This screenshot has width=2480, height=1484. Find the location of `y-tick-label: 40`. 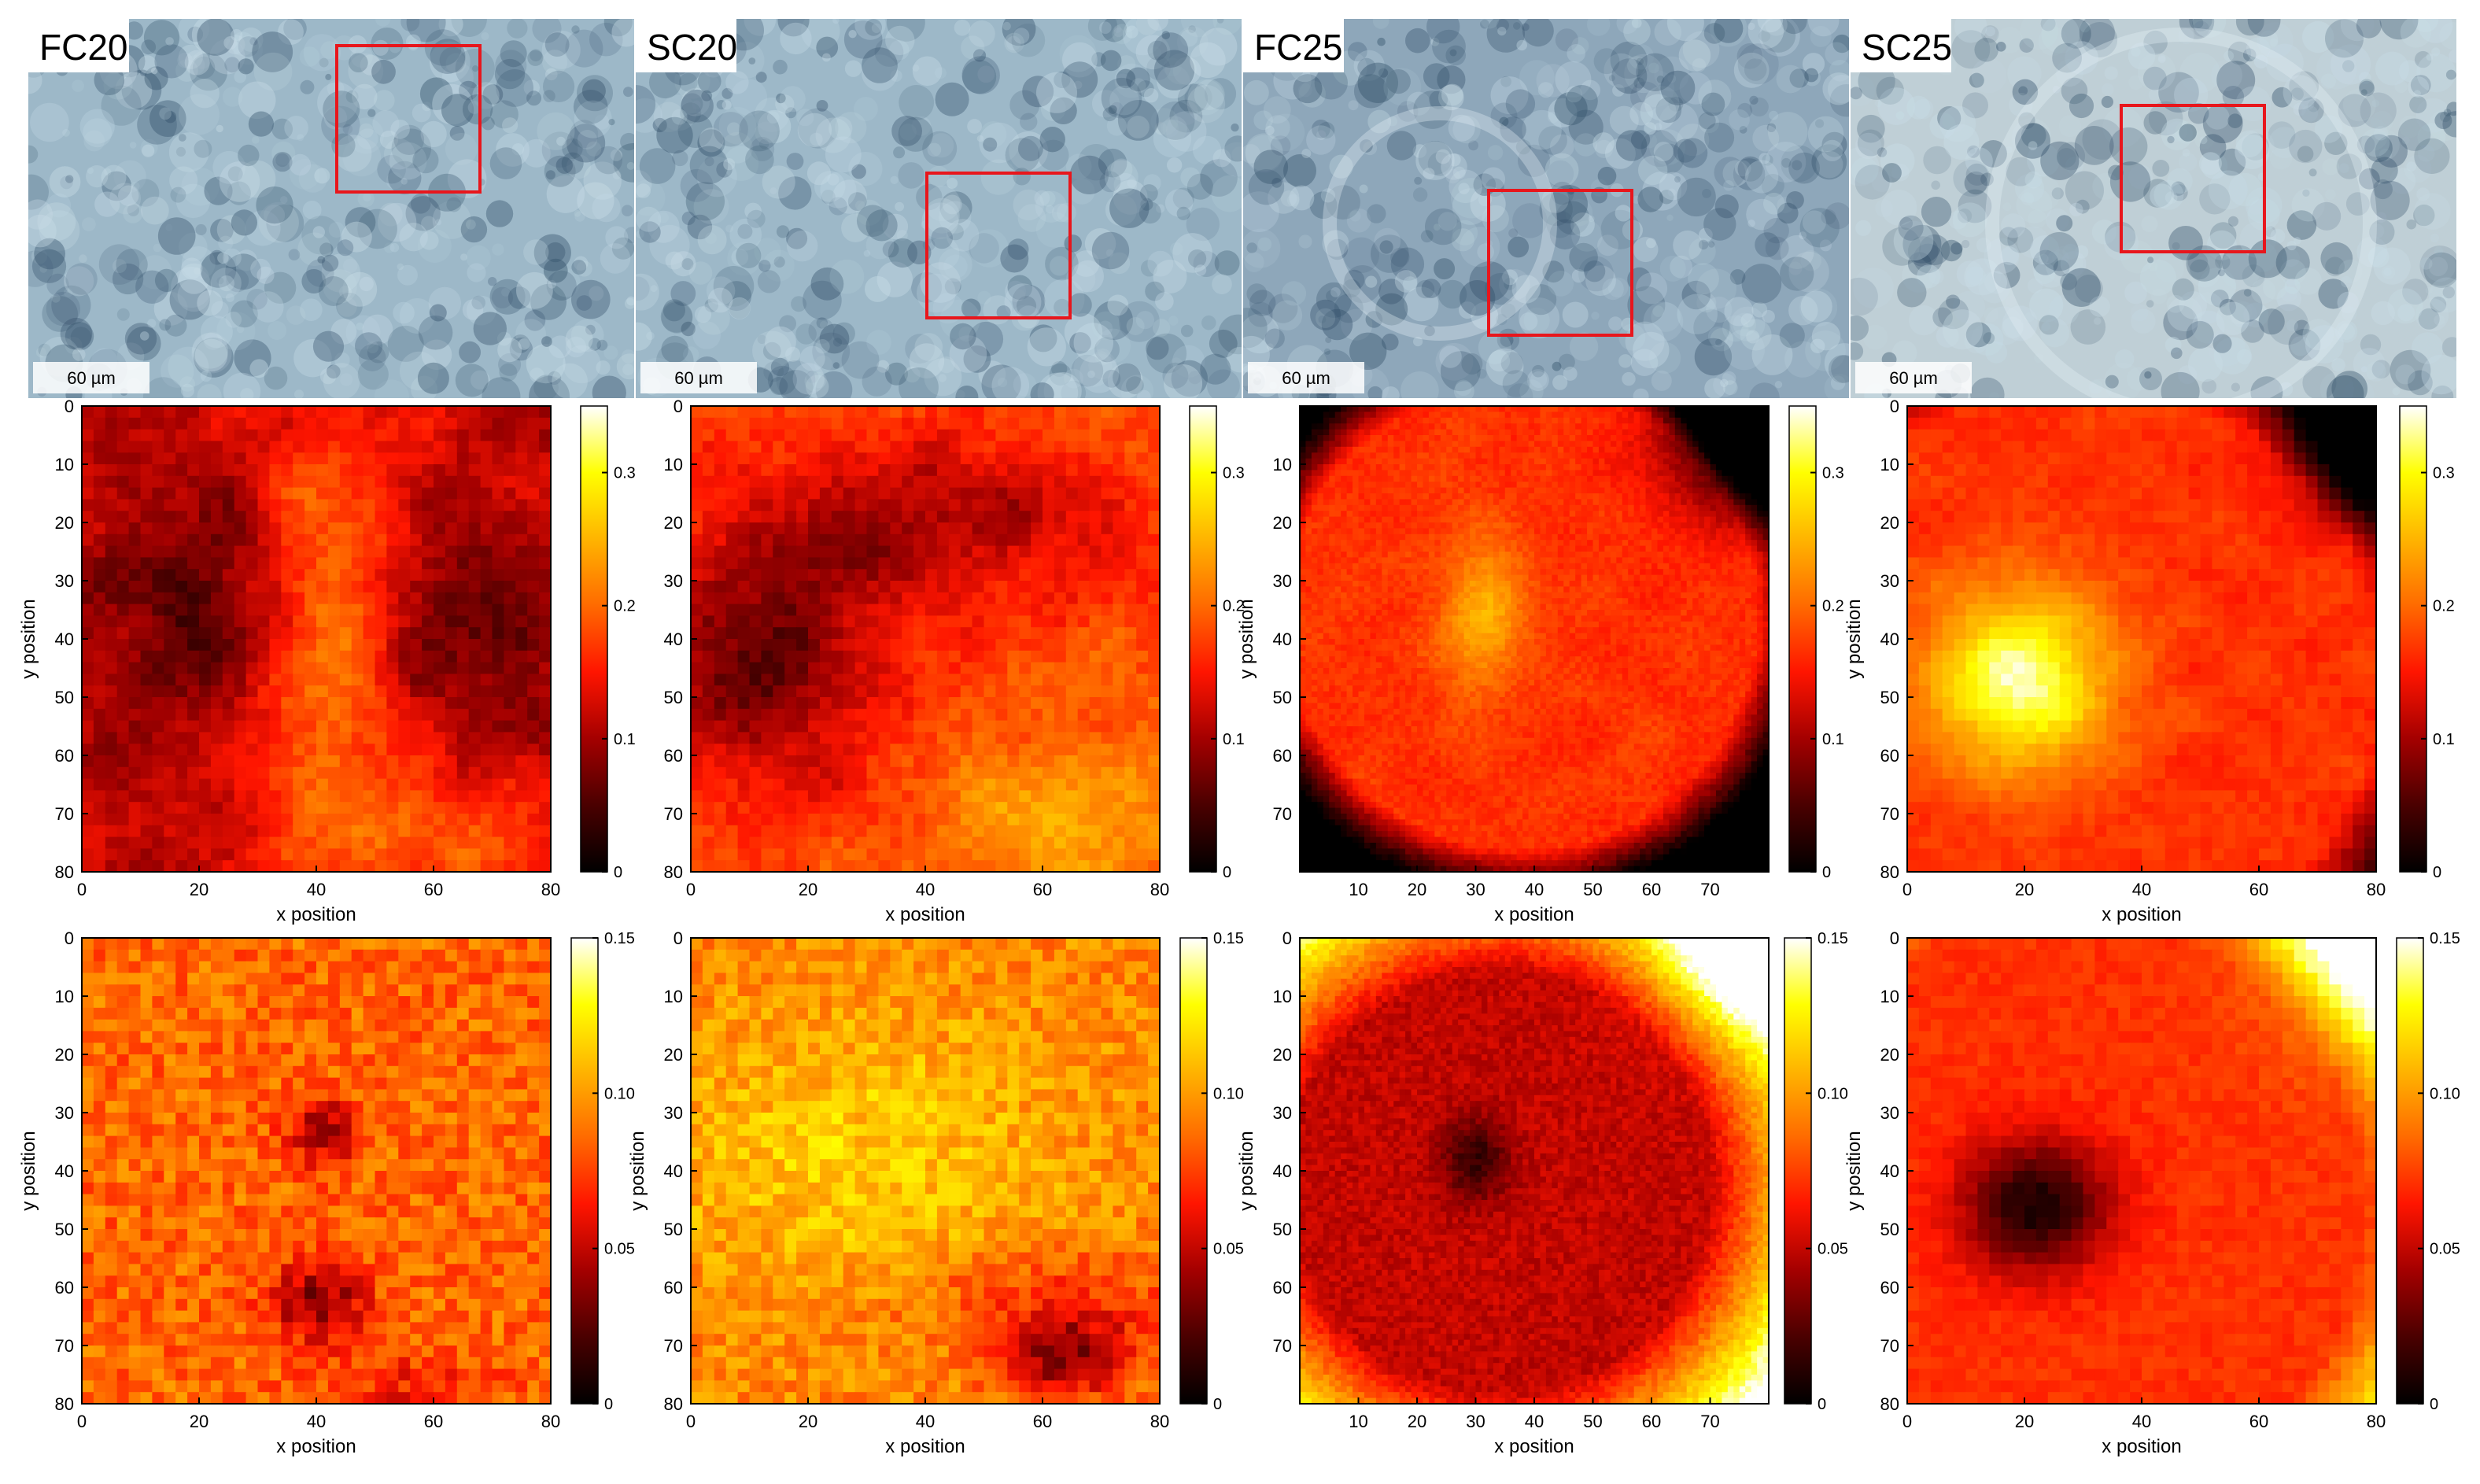

y-tick-label: 40 is located at coordinates (65, 639).